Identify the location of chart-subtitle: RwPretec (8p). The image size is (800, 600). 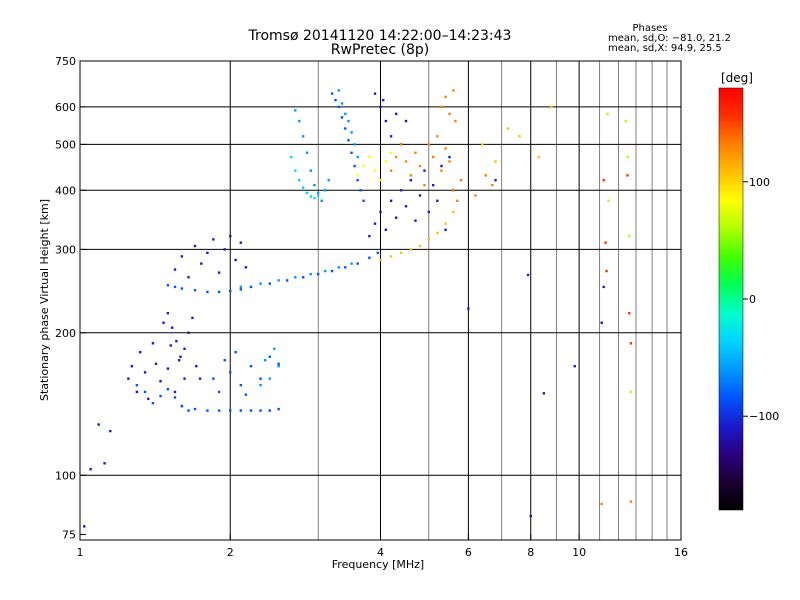
(380, 50).